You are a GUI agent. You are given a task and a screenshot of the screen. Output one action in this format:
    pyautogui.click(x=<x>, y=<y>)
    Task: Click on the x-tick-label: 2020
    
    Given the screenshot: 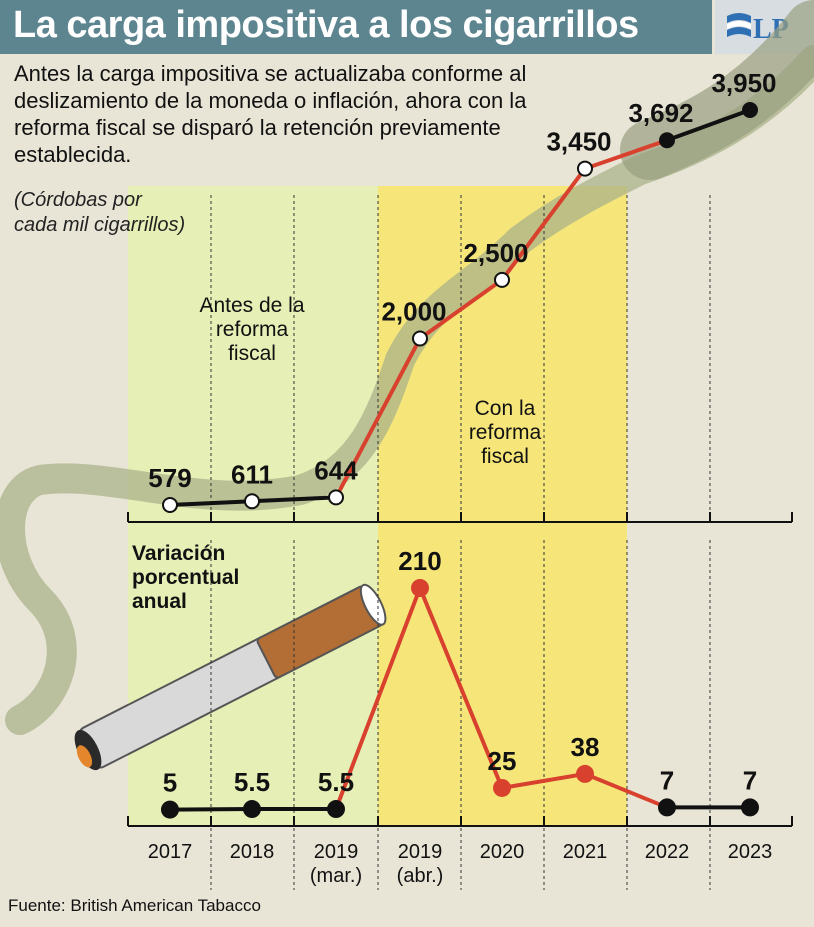 What is the action you would take?
    pyautogui.click(x=502, y=852)
    